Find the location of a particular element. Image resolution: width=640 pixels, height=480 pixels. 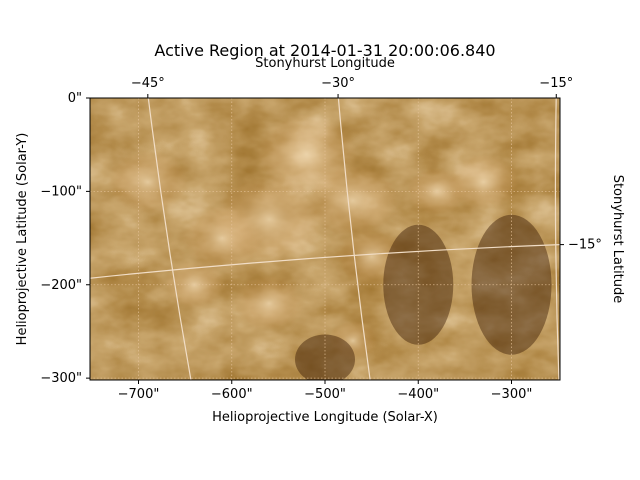

chart-title: Active Region at 2014-01-31 20:00:06.840 is located at coordinates (324, 50).